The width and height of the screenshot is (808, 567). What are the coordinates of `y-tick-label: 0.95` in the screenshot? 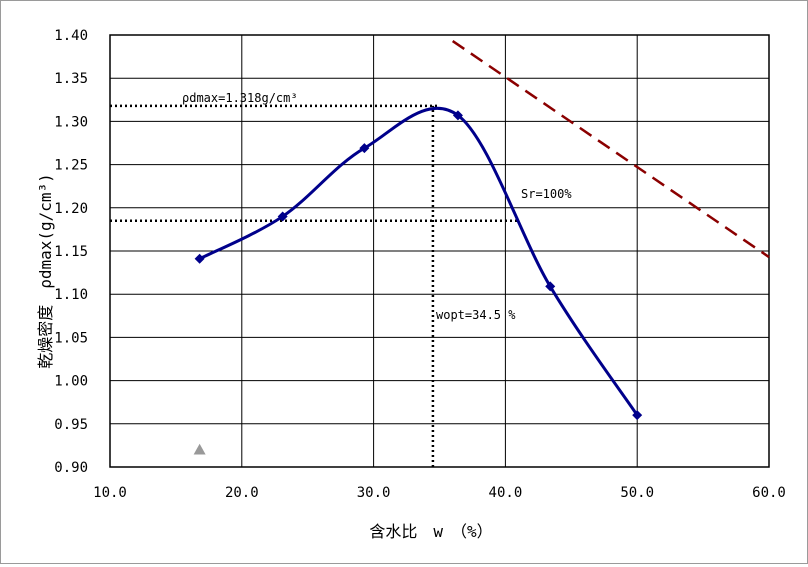 It's located at (71, 425).